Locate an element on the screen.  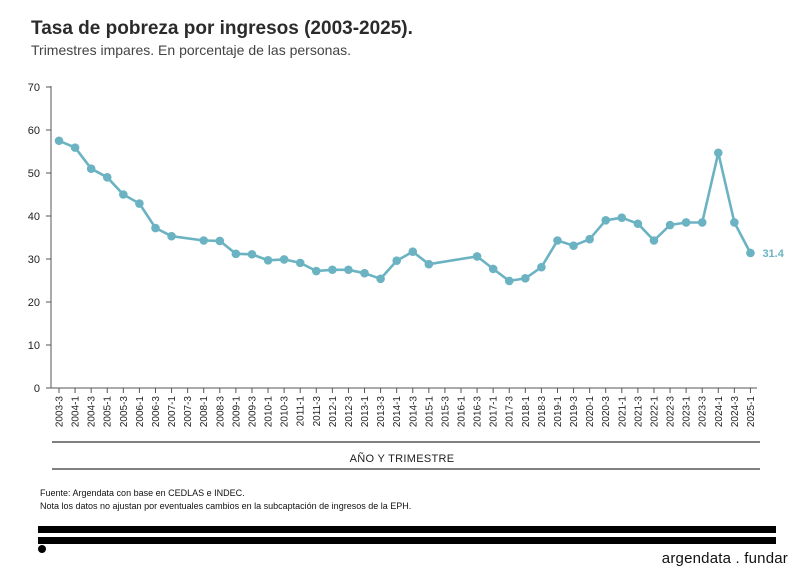
x-tick-label: 2003-3 is located at coordinates (60, 412).